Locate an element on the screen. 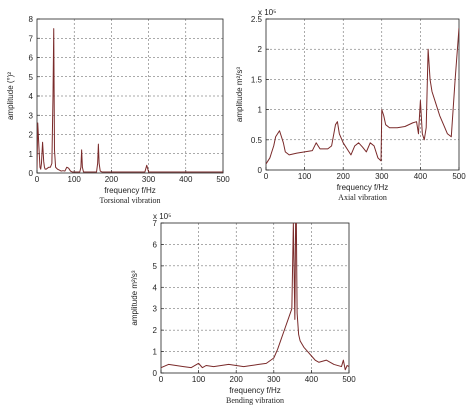  y-tick-label: 2.5 is located at coordinates (257, 19).